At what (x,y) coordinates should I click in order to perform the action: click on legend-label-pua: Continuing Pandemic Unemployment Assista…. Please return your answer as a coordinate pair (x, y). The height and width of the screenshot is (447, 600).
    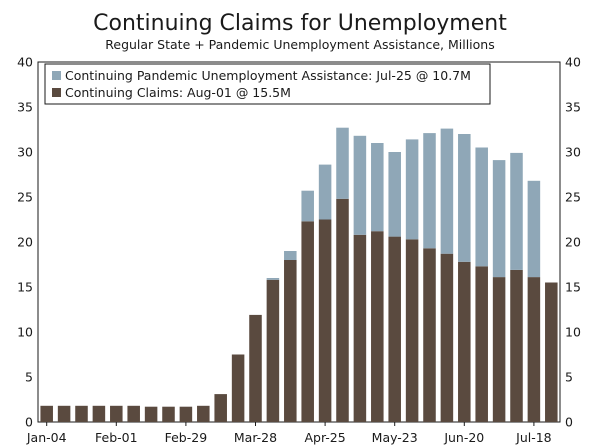
    Looking at the image, I should click on (268, 75).